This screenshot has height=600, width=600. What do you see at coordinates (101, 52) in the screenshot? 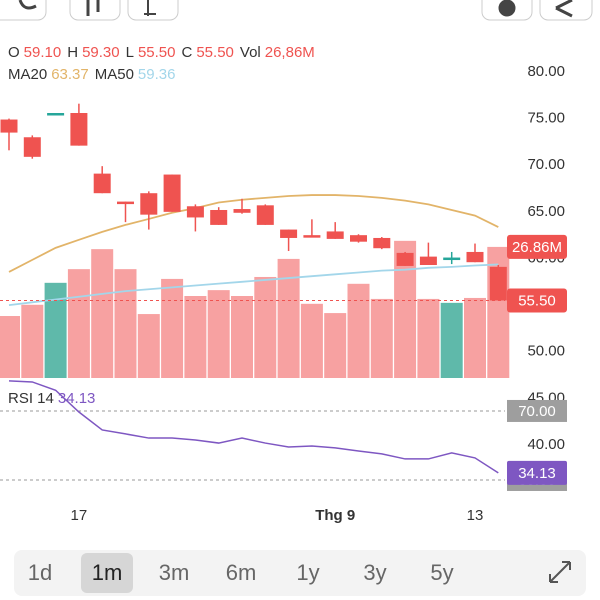
I see `ohlc-value: 59.30` at bounding box center [101, 52].